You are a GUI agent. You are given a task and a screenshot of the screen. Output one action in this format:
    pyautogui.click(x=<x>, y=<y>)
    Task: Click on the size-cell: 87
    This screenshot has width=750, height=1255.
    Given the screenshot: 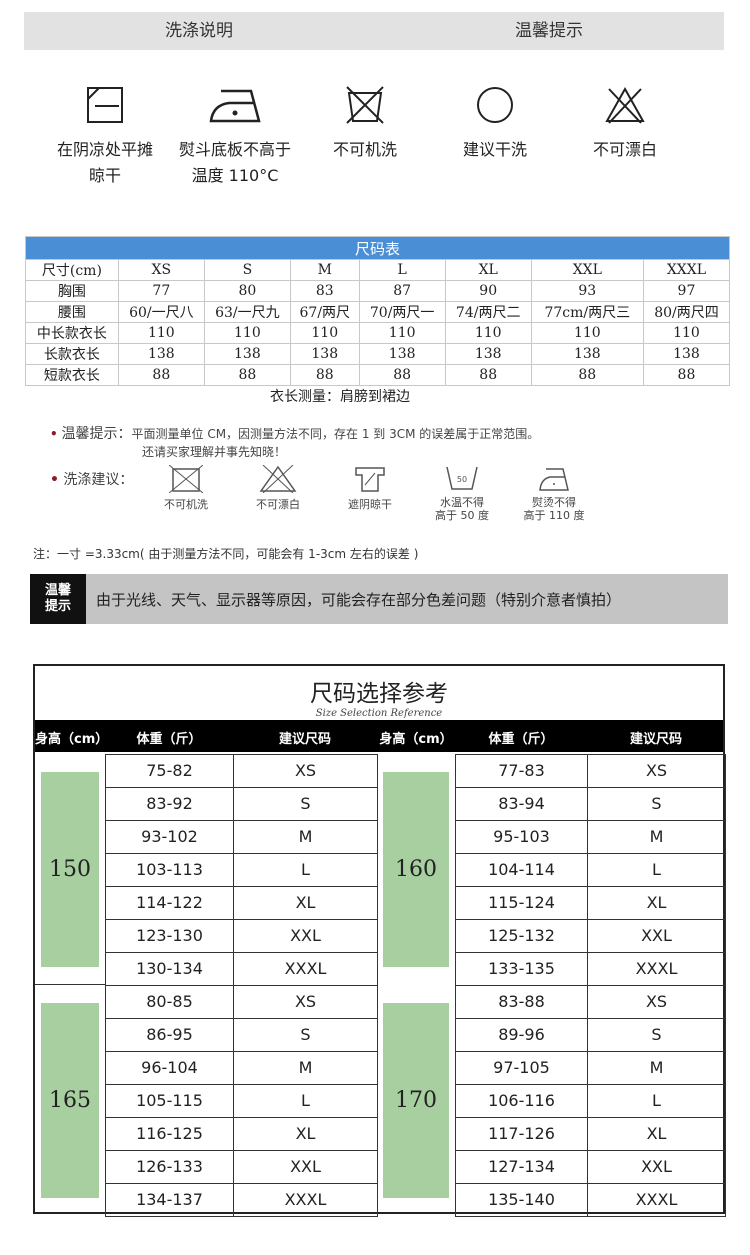 What is the action you would take?
    pyautogui.click(x=402, y=291)
    